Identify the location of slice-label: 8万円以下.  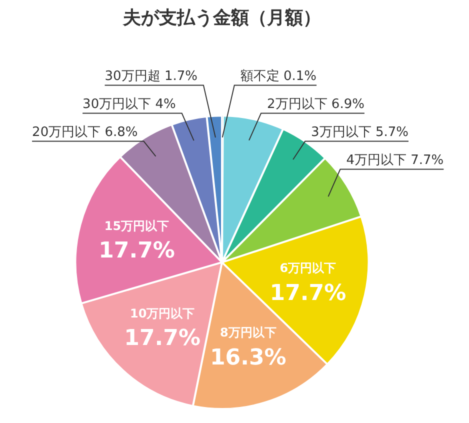
(248, 333).